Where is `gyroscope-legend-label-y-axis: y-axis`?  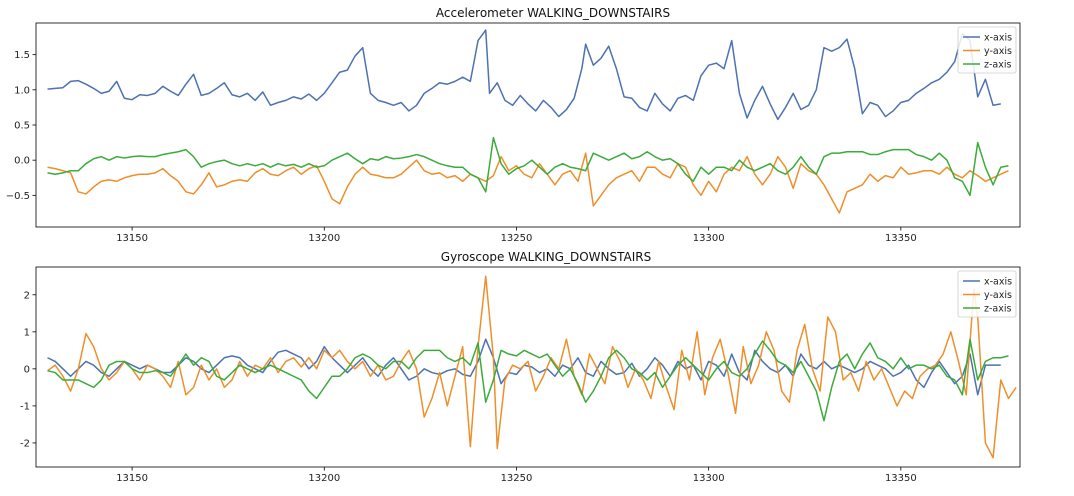 gyroscope-legend-label-y-axis: y-axis is located at coordinates (998, 295).